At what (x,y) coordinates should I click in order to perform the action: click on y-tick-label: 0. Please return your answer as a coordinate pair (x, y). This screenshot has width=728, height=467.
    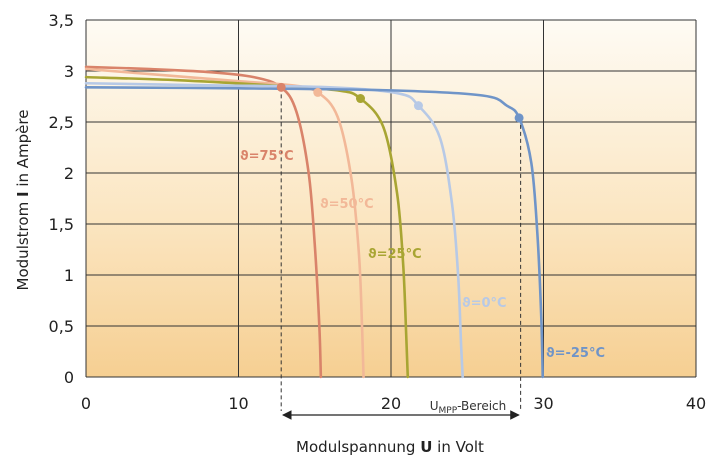
    Looking at the image, I should click on (69, 377).